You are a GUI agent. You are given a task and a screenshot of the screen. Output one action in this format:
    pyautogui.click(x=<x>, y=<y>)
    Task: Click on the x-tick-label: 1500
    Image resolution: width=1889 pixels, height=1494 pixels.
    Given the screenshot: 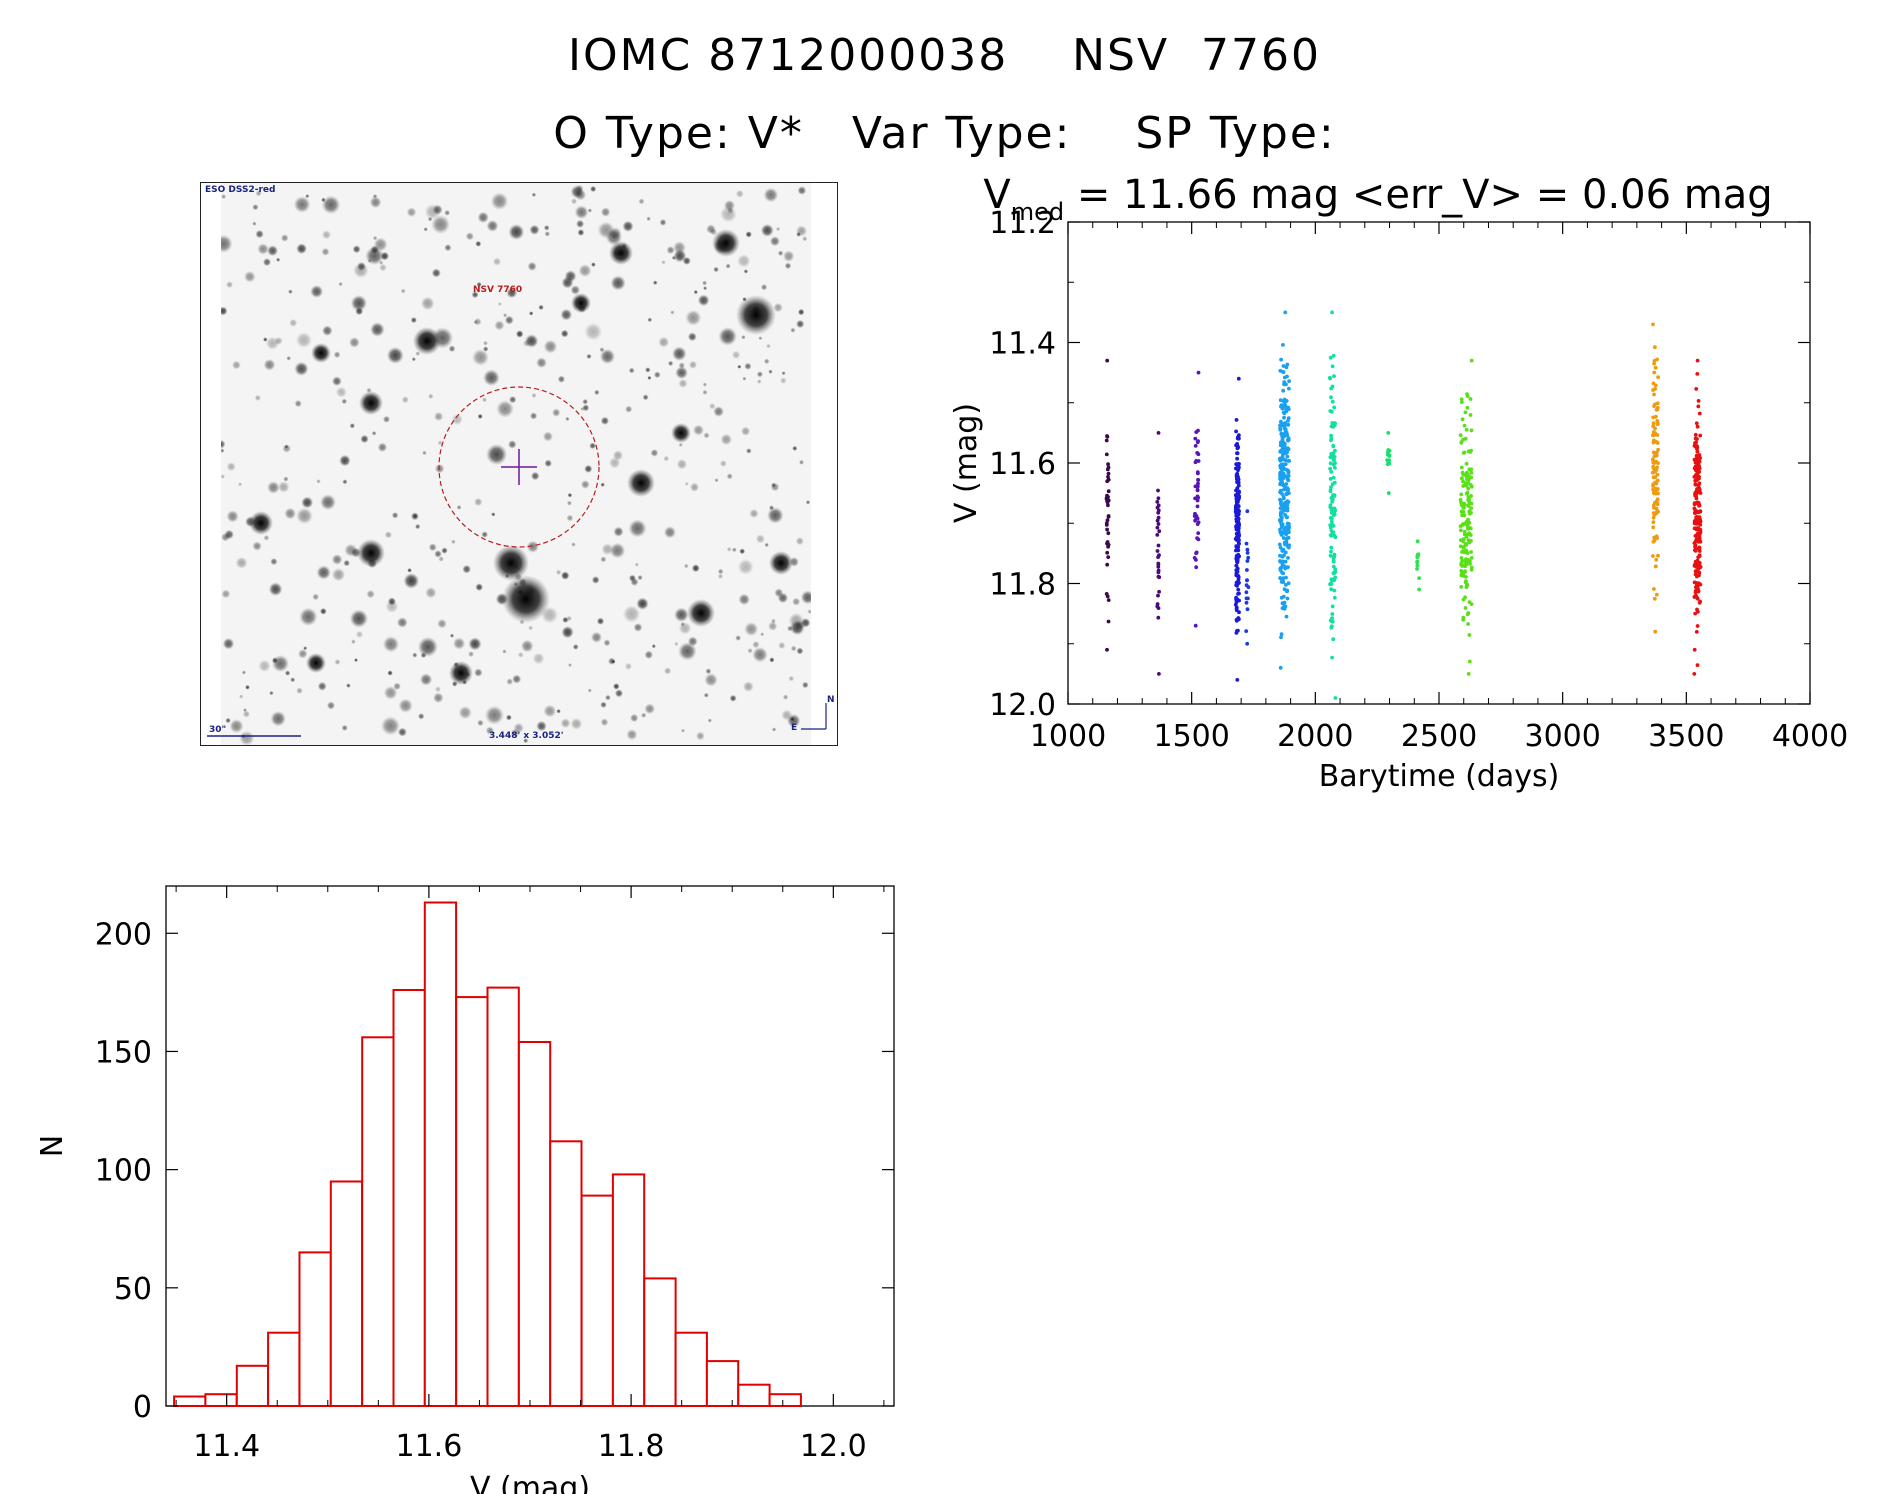 What is the action you would take?
    pyautogui.click(x=1191, y=736)
    